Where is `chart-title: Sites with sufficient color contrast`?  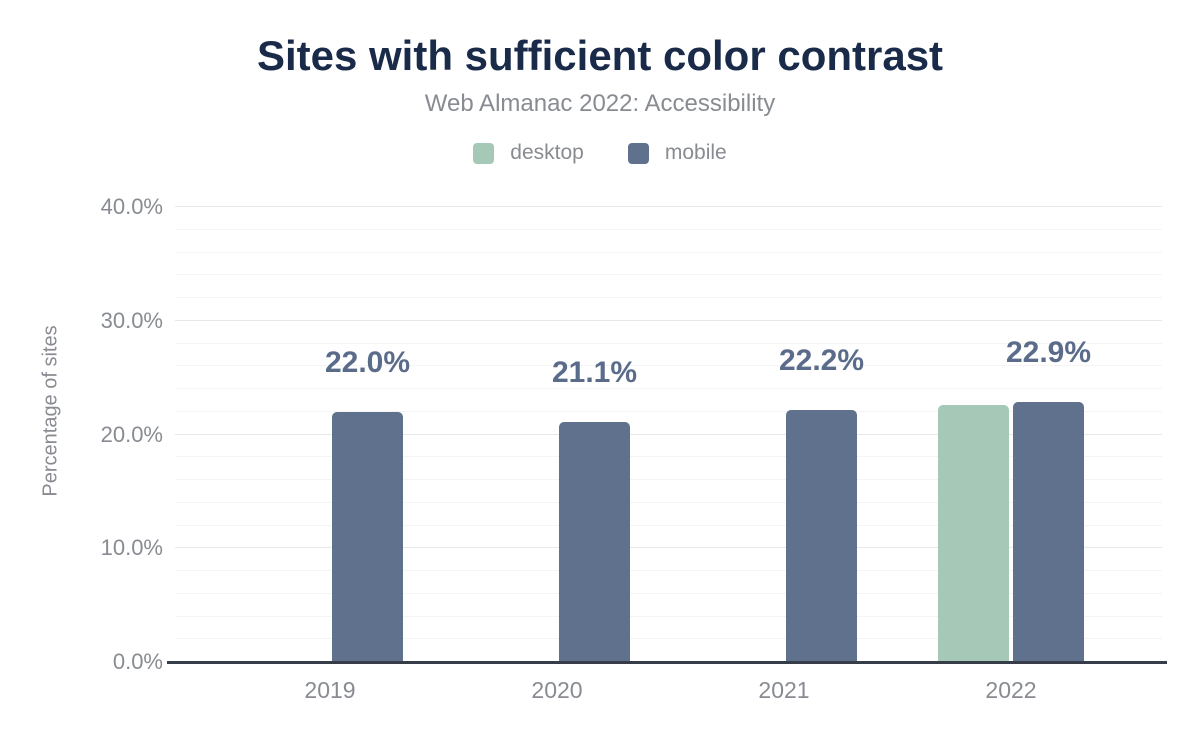
chart-title: Sites with sufficient color contrast is located at coordinates (600, 55).